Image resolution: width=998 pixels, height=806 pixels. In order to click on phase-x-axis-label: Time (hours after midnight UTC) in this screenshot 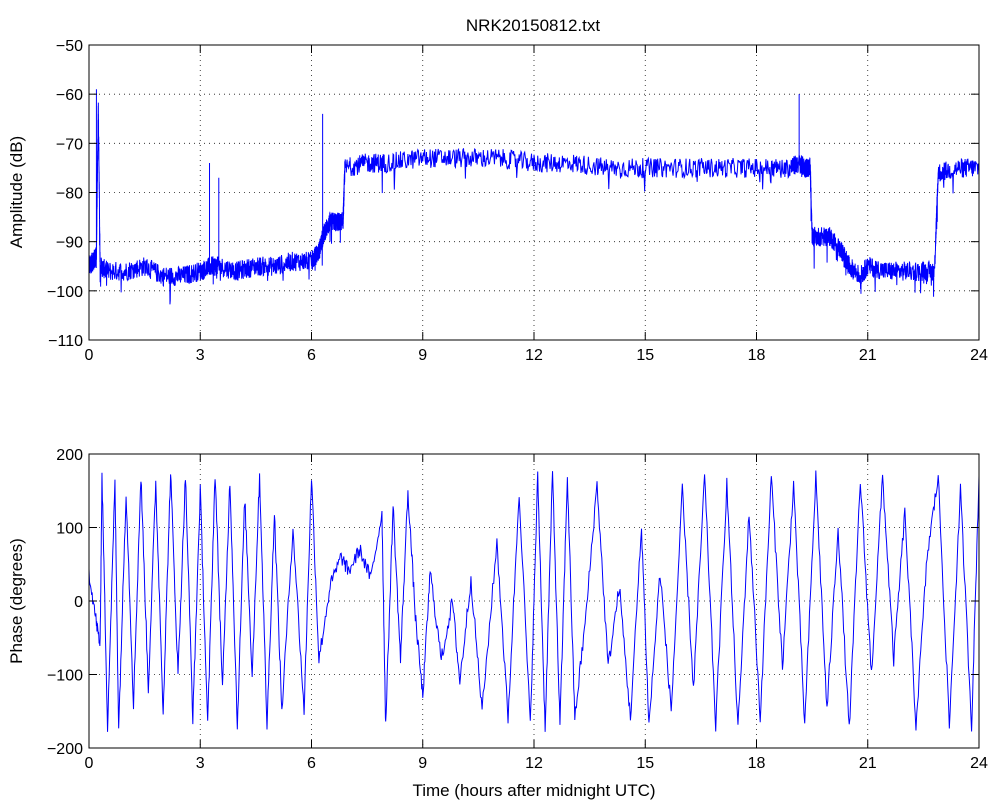, I will do `click(533, 790)`.